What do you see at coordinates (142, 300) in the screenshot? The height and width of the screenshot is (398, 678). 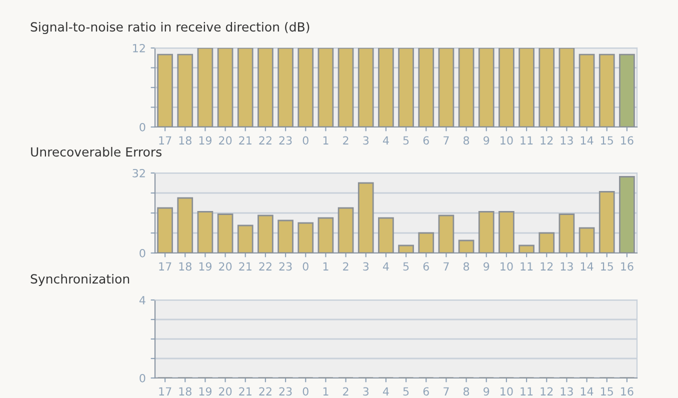 I see `y-tick-label: 4` at bounding box center [142, 300].